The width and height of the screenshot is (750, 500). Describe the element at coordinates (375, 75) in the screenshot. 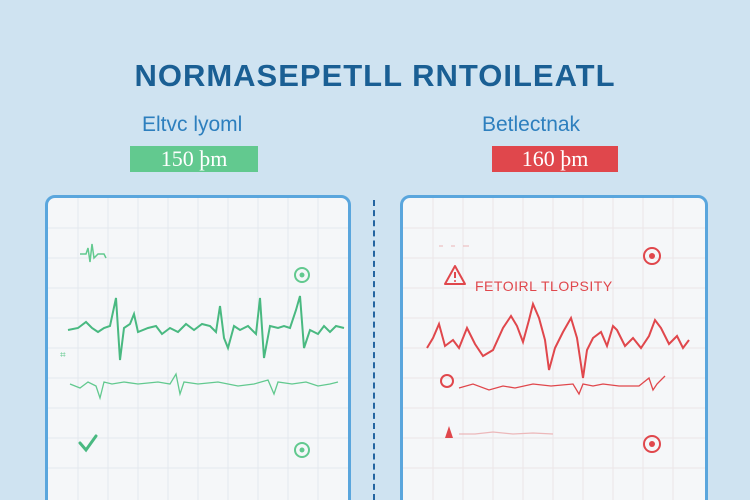

I see `page-title: NORMASEPETLL RNTOILEATL` at that location.